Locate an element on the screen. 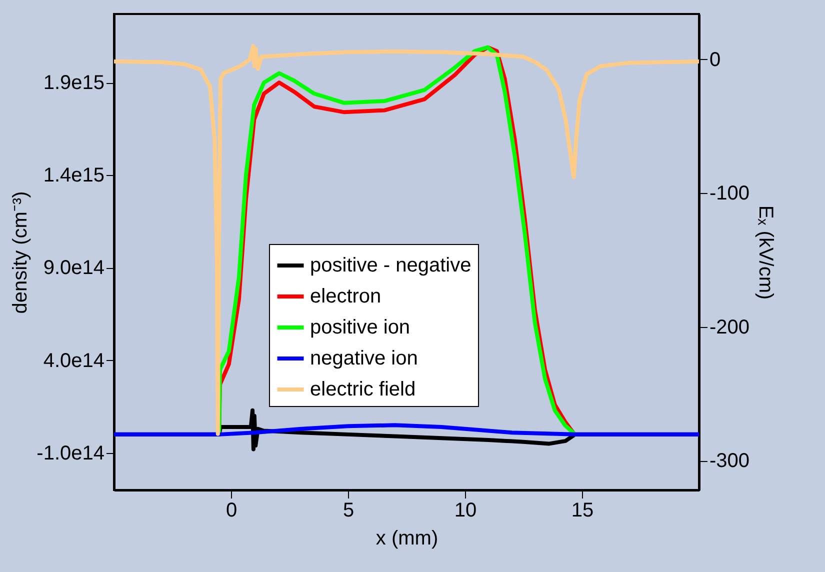  y2-tick-label: -300 is located at coordinates (730, 461).